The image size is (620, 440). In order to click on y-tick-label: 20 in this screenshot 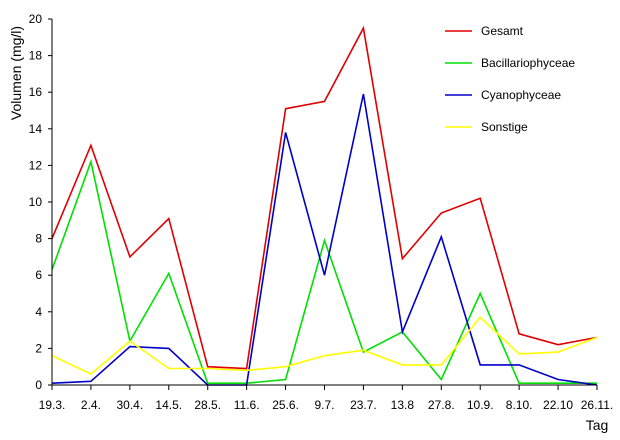, I will do `click(36, 19)`.